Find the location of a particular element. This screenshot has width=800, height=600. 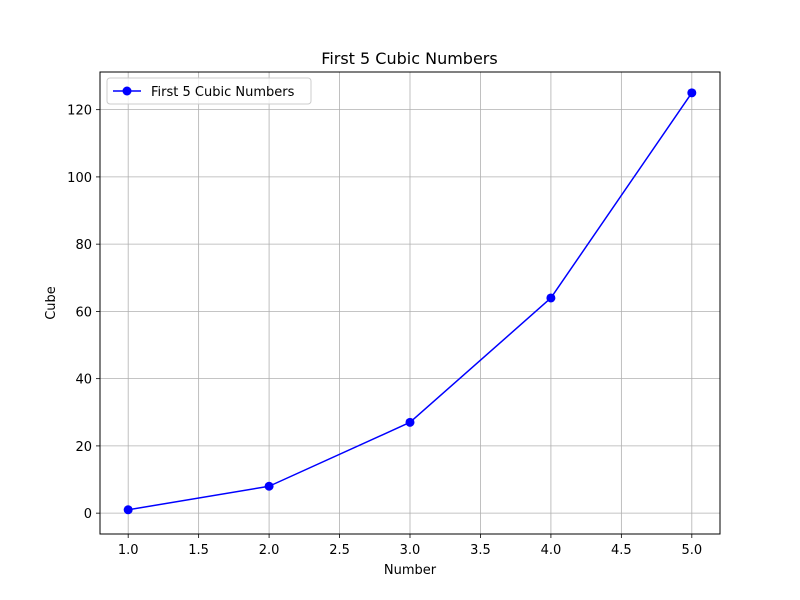

x-axis-label: Number is located at coordinates (410, 570).